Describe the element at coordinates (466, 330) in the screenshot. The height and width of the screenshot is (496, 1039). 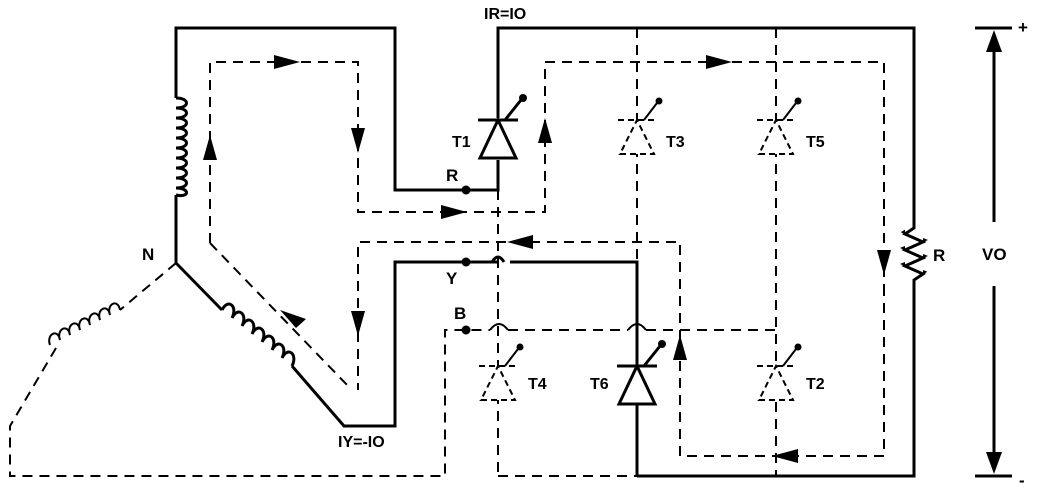
I see `junction-b` at that location.